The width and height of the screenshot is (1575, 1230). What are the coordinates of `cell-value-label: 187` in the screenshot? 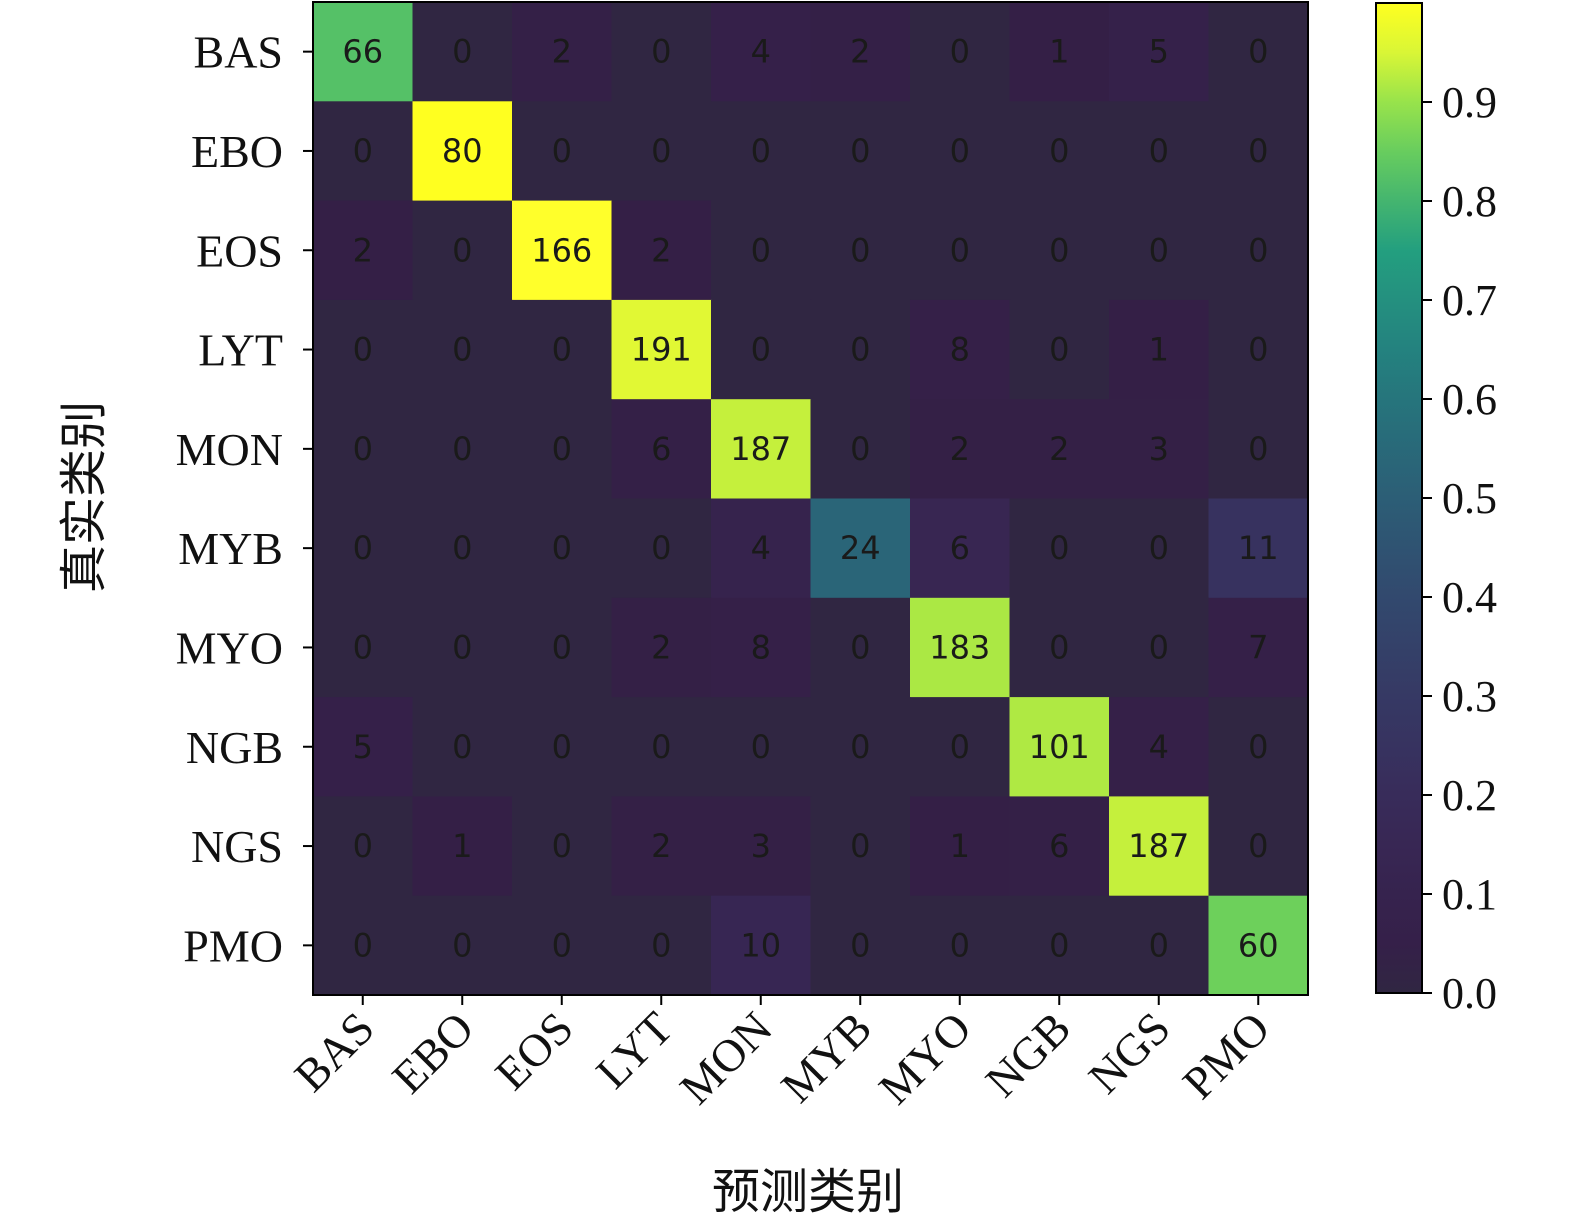 It's located at (760, 449).